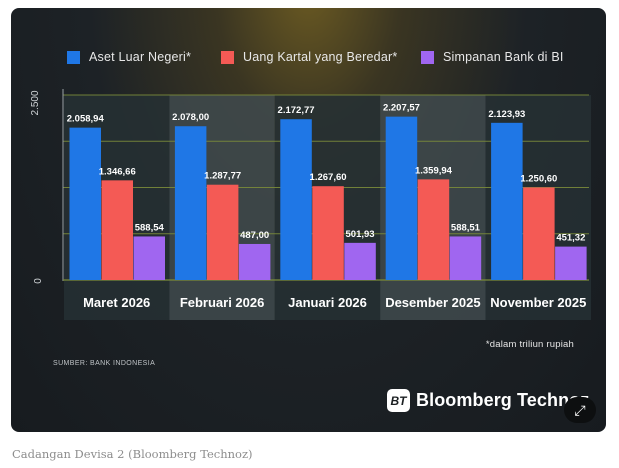  Describe the element at coordinates (401, 108) in the screenshot. I see `data-label: 2.207,57` at that location.